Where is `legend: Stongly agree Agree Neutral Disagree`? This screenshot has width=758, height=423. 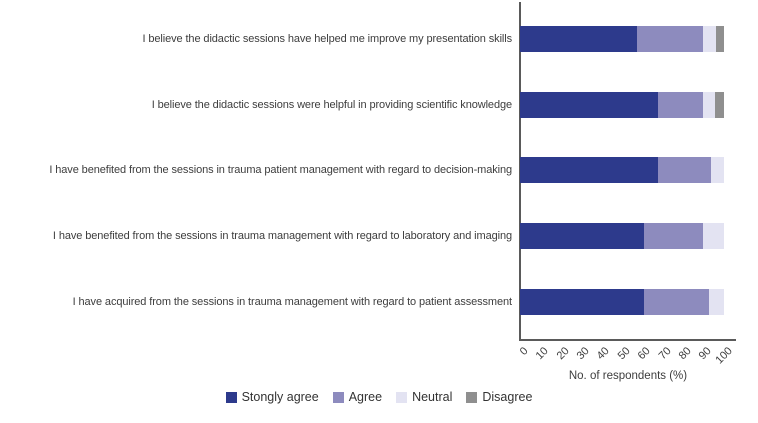
legend: Stongly agree Agree Neutral Disagree is located at coordinates (379, 397).